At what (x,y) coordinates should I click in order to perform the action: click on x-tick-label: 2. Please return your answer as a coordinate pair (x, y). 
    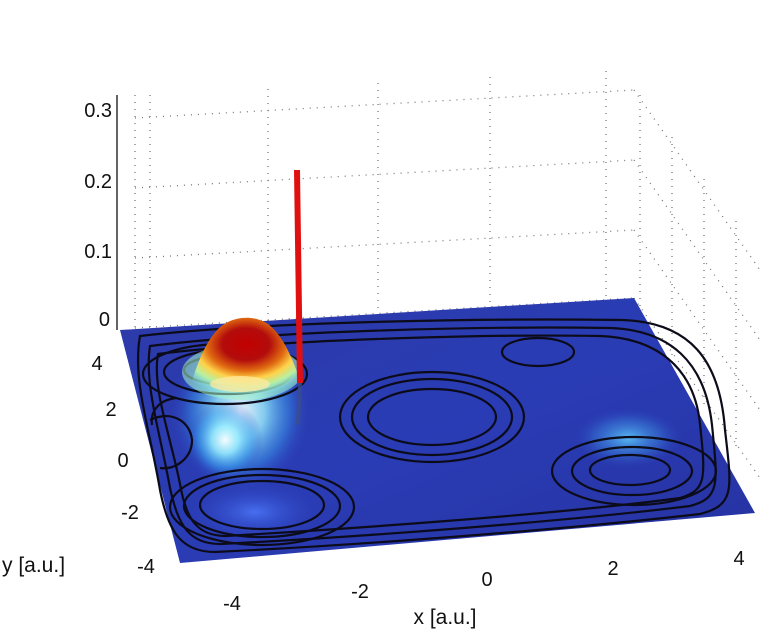
    Looking at the image, I should click on (612, 569).